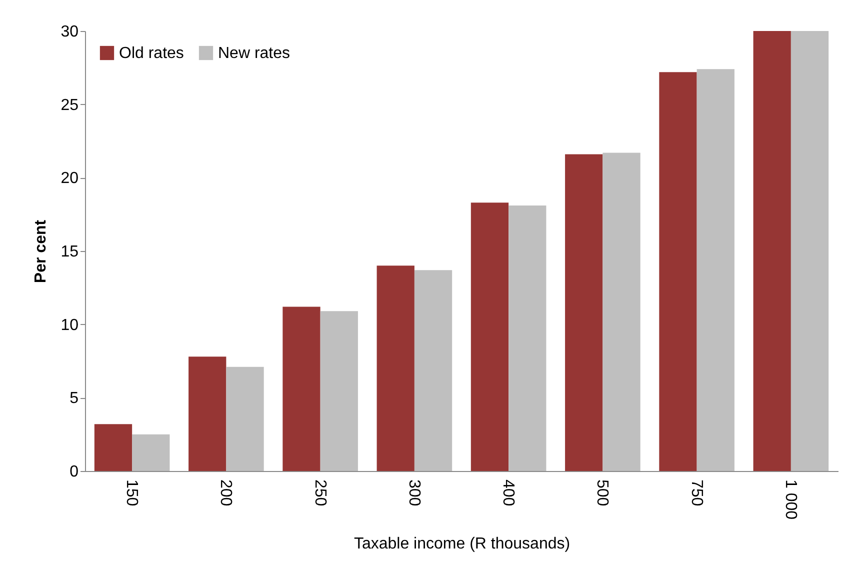  Describe the element at coordinates (131, 493) in the screenshot. I see `x-tick-label: 150` at that location.